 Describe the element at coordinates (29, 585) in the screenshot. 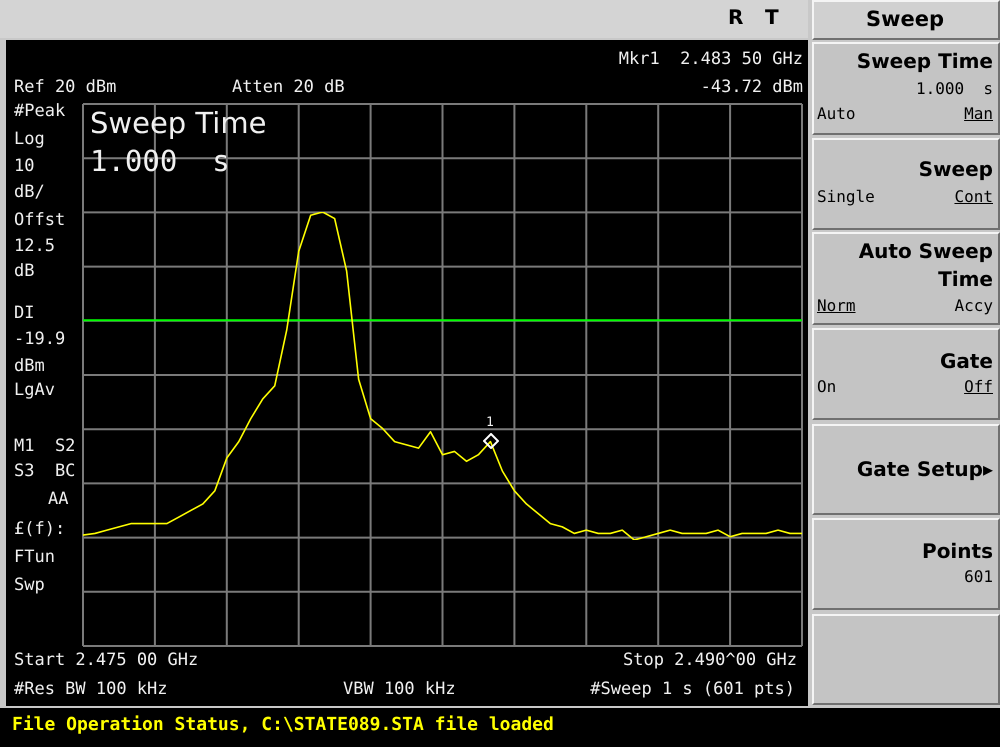

I see `text: Swp` at that location.